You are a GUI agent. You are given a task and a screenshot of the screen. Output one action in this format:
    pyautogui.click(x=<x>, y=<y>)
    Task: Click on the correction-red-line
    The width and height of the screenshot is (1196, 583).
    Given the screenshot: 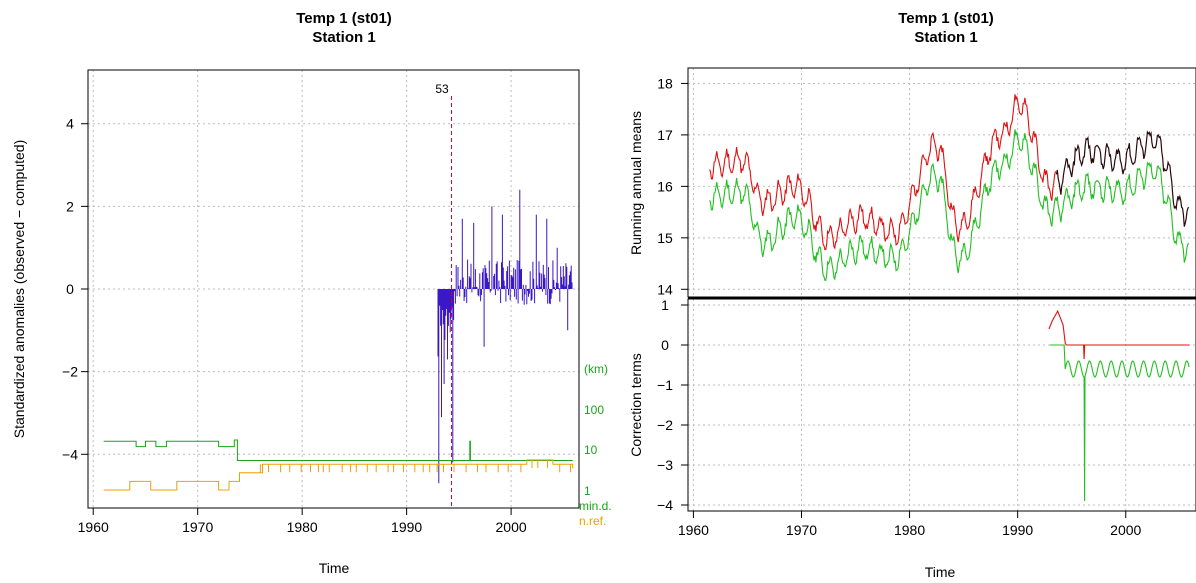 What is the action you would take?
    pyautogui.click(x=1119, y=334)
    